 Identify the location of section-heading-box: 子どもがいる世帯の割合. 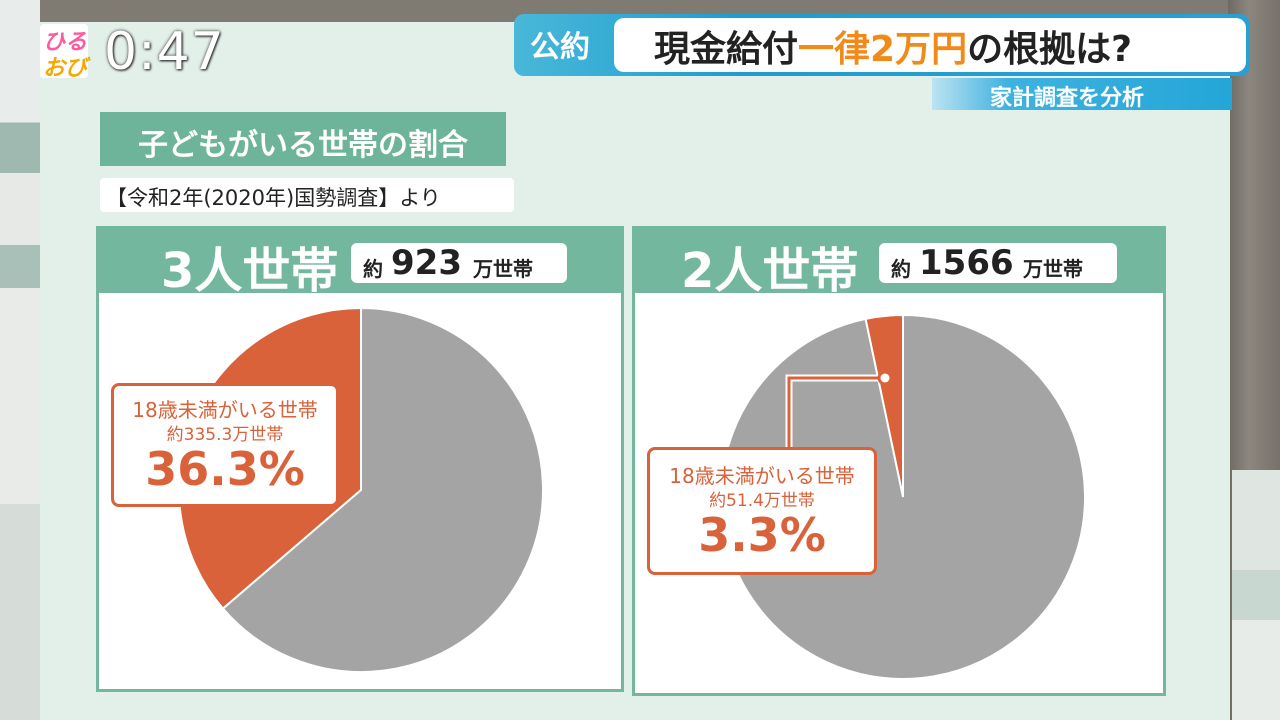
(303, 139).